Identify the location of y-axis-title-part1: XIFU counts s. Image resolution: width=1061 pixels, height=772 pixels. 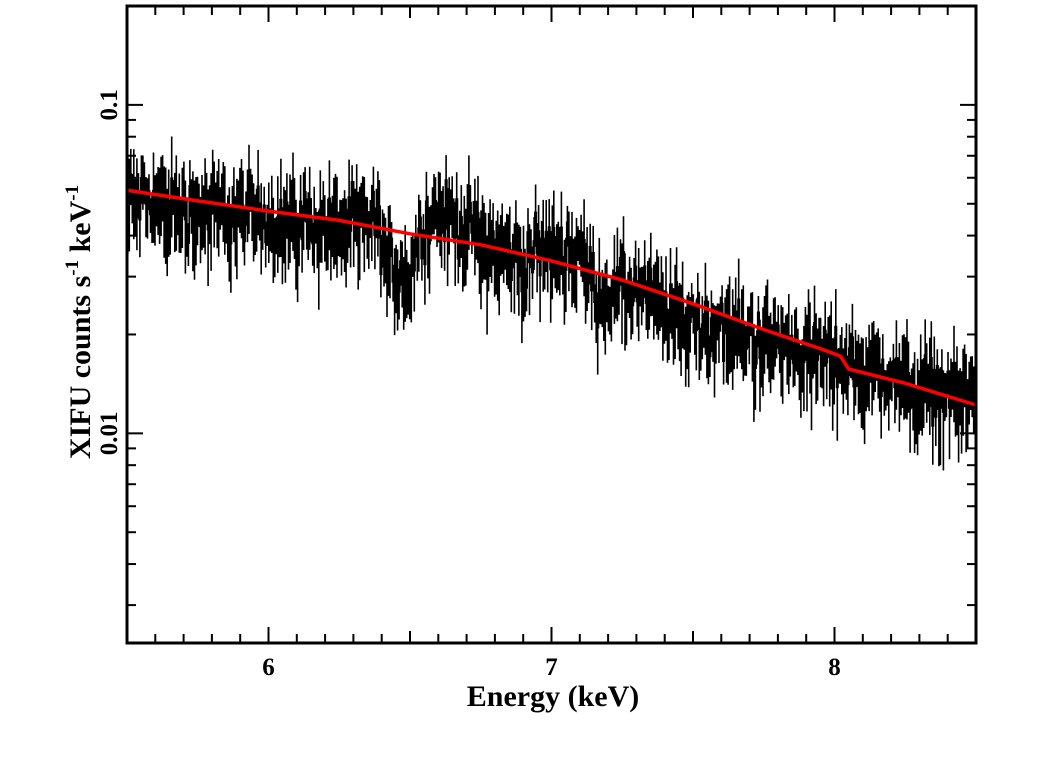
(80, 367).